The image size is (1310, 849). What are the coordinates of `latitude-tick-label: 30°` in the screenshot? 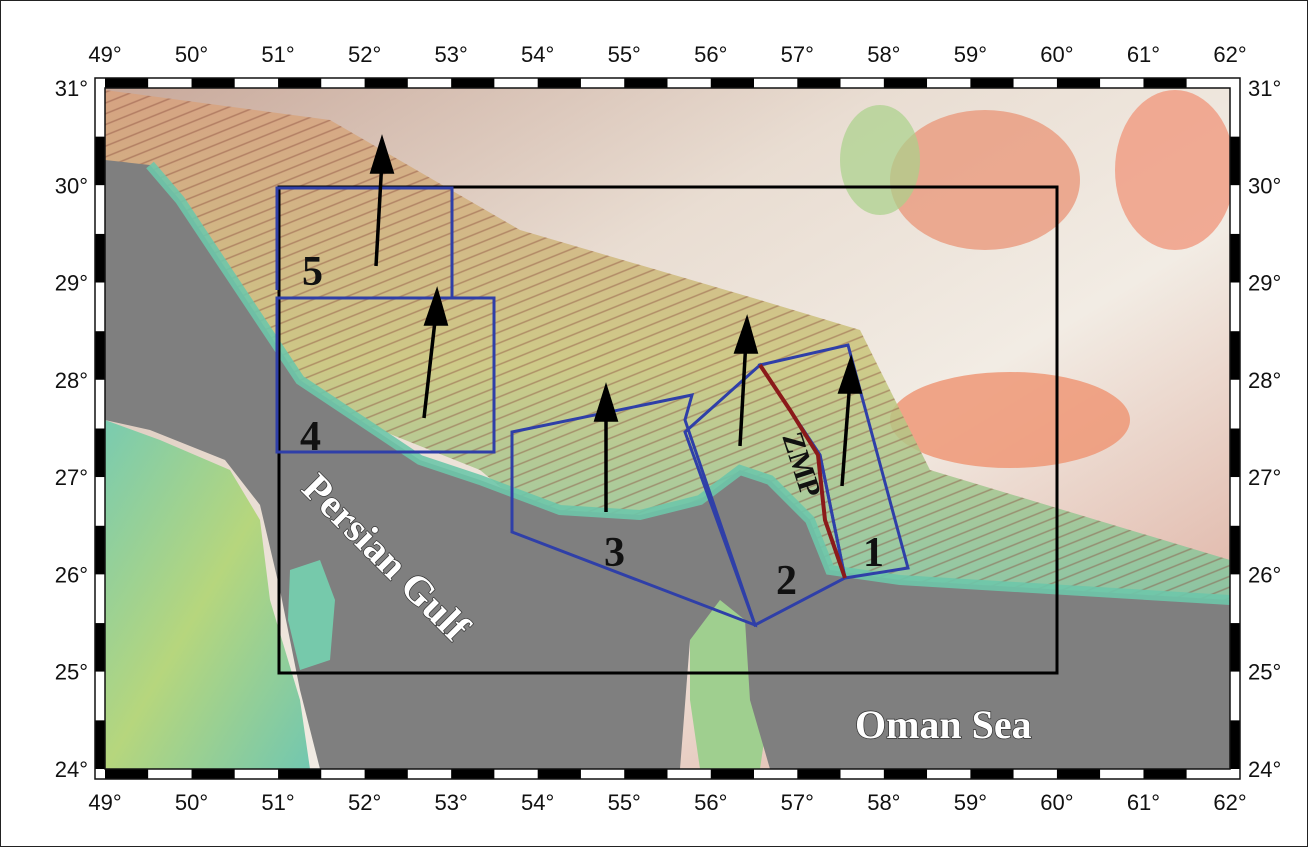 It's located at (1264, 185).